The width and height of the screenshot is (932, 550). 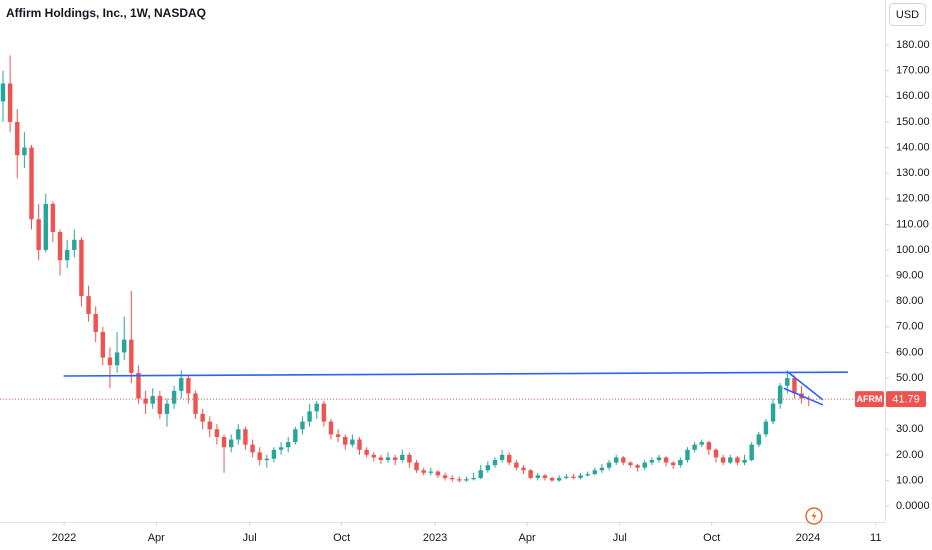 What do you see at coordinates (910, 352) in the screenshot?
I see `y-tick-label: 60.00` at bounding box center [910, 352].